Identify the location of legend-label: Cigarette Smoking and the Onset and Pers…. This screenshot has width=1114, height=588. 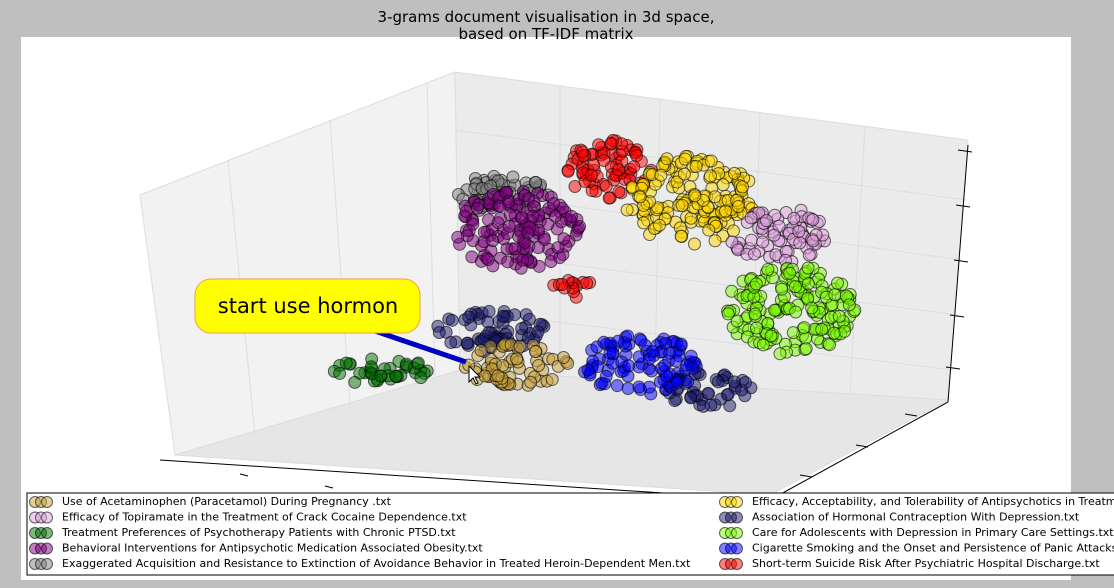
(933, 548).